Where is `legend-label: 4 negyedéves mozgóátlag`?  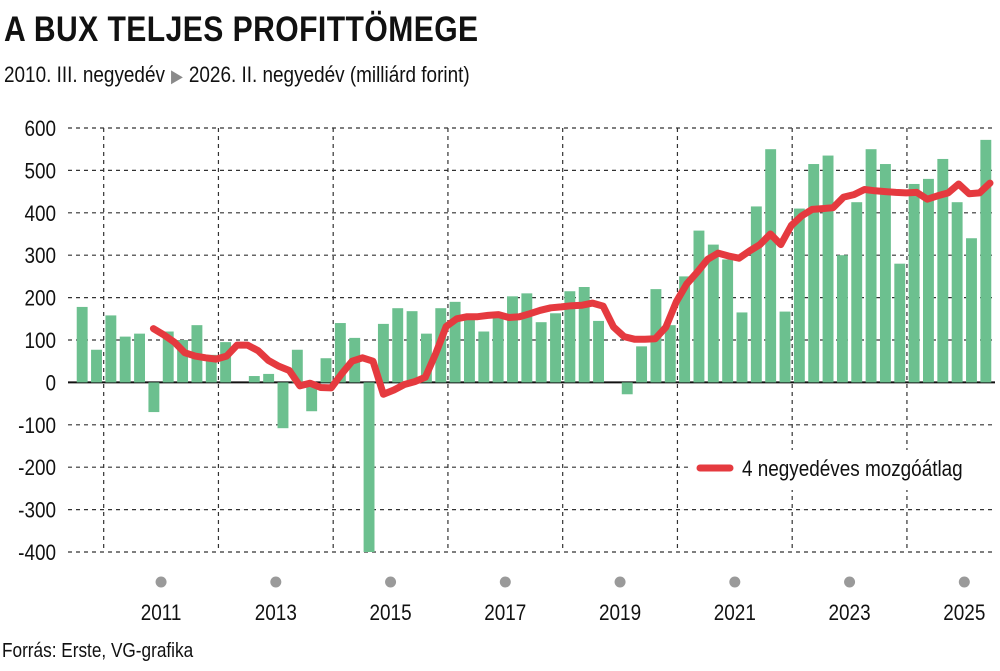
legend-label: 4 negyedéves mozgóátlag is located at coordinates (852, 469).